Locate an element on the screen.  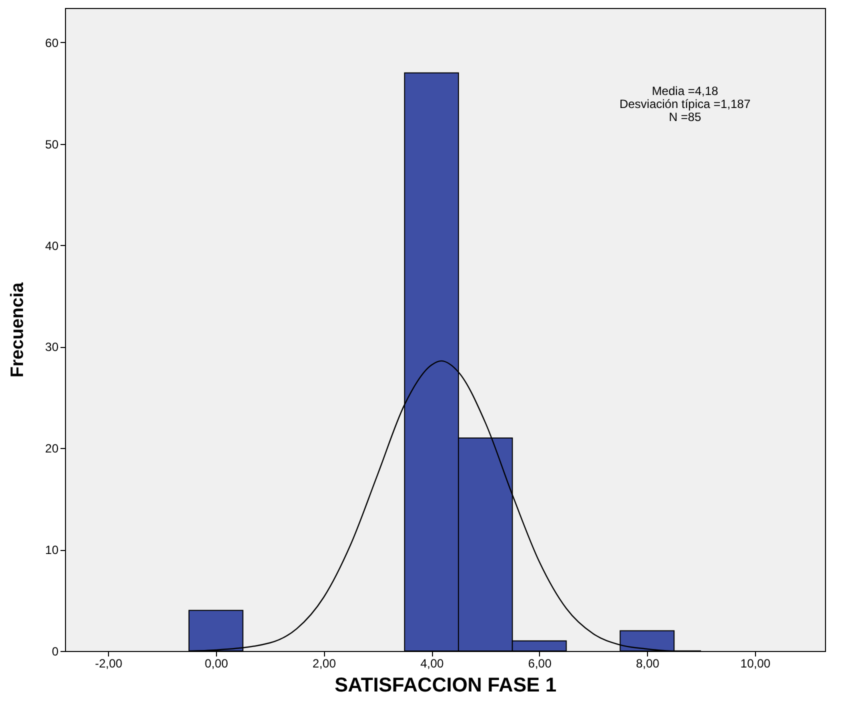
y-tick-label: 0 is located at coordinates (55, 651).